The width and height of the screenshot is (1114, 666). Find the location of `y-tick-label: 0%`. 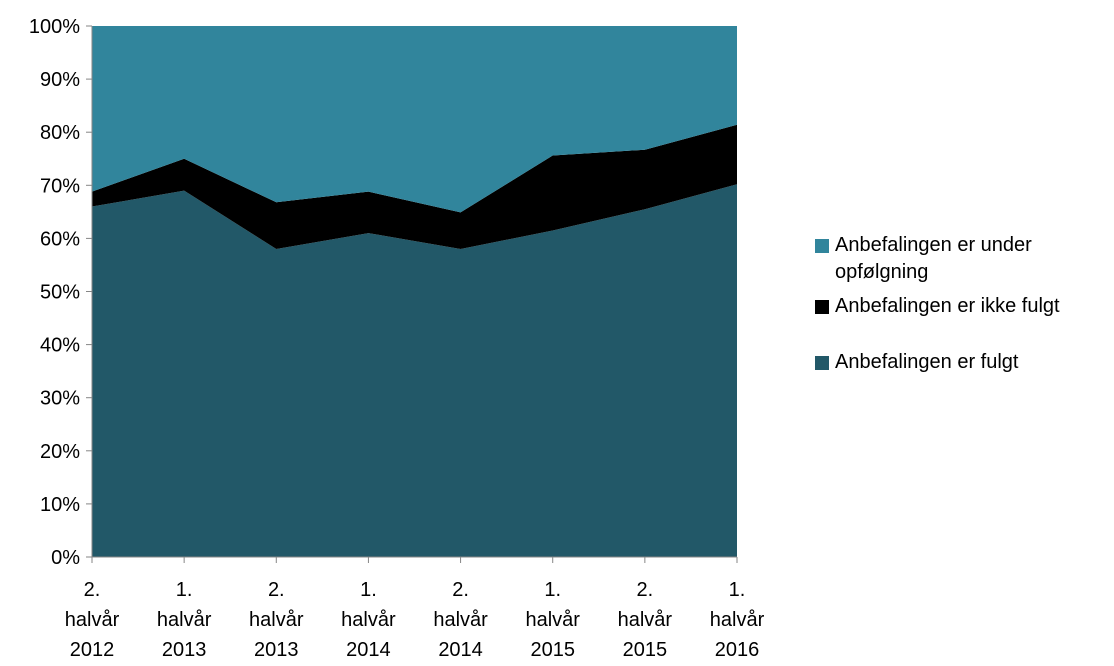

y-tick-label: 0% is located at coordinates (65, 558).